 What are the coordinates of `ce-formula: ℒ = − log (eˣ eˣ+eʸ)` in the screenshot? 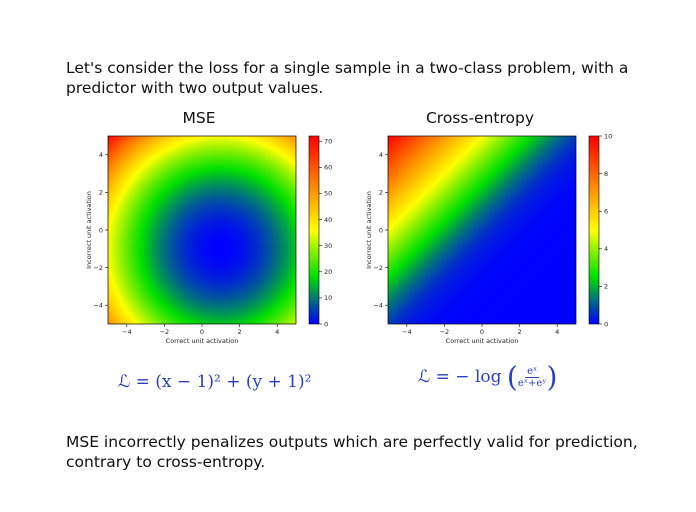 It's located at (487, 377).